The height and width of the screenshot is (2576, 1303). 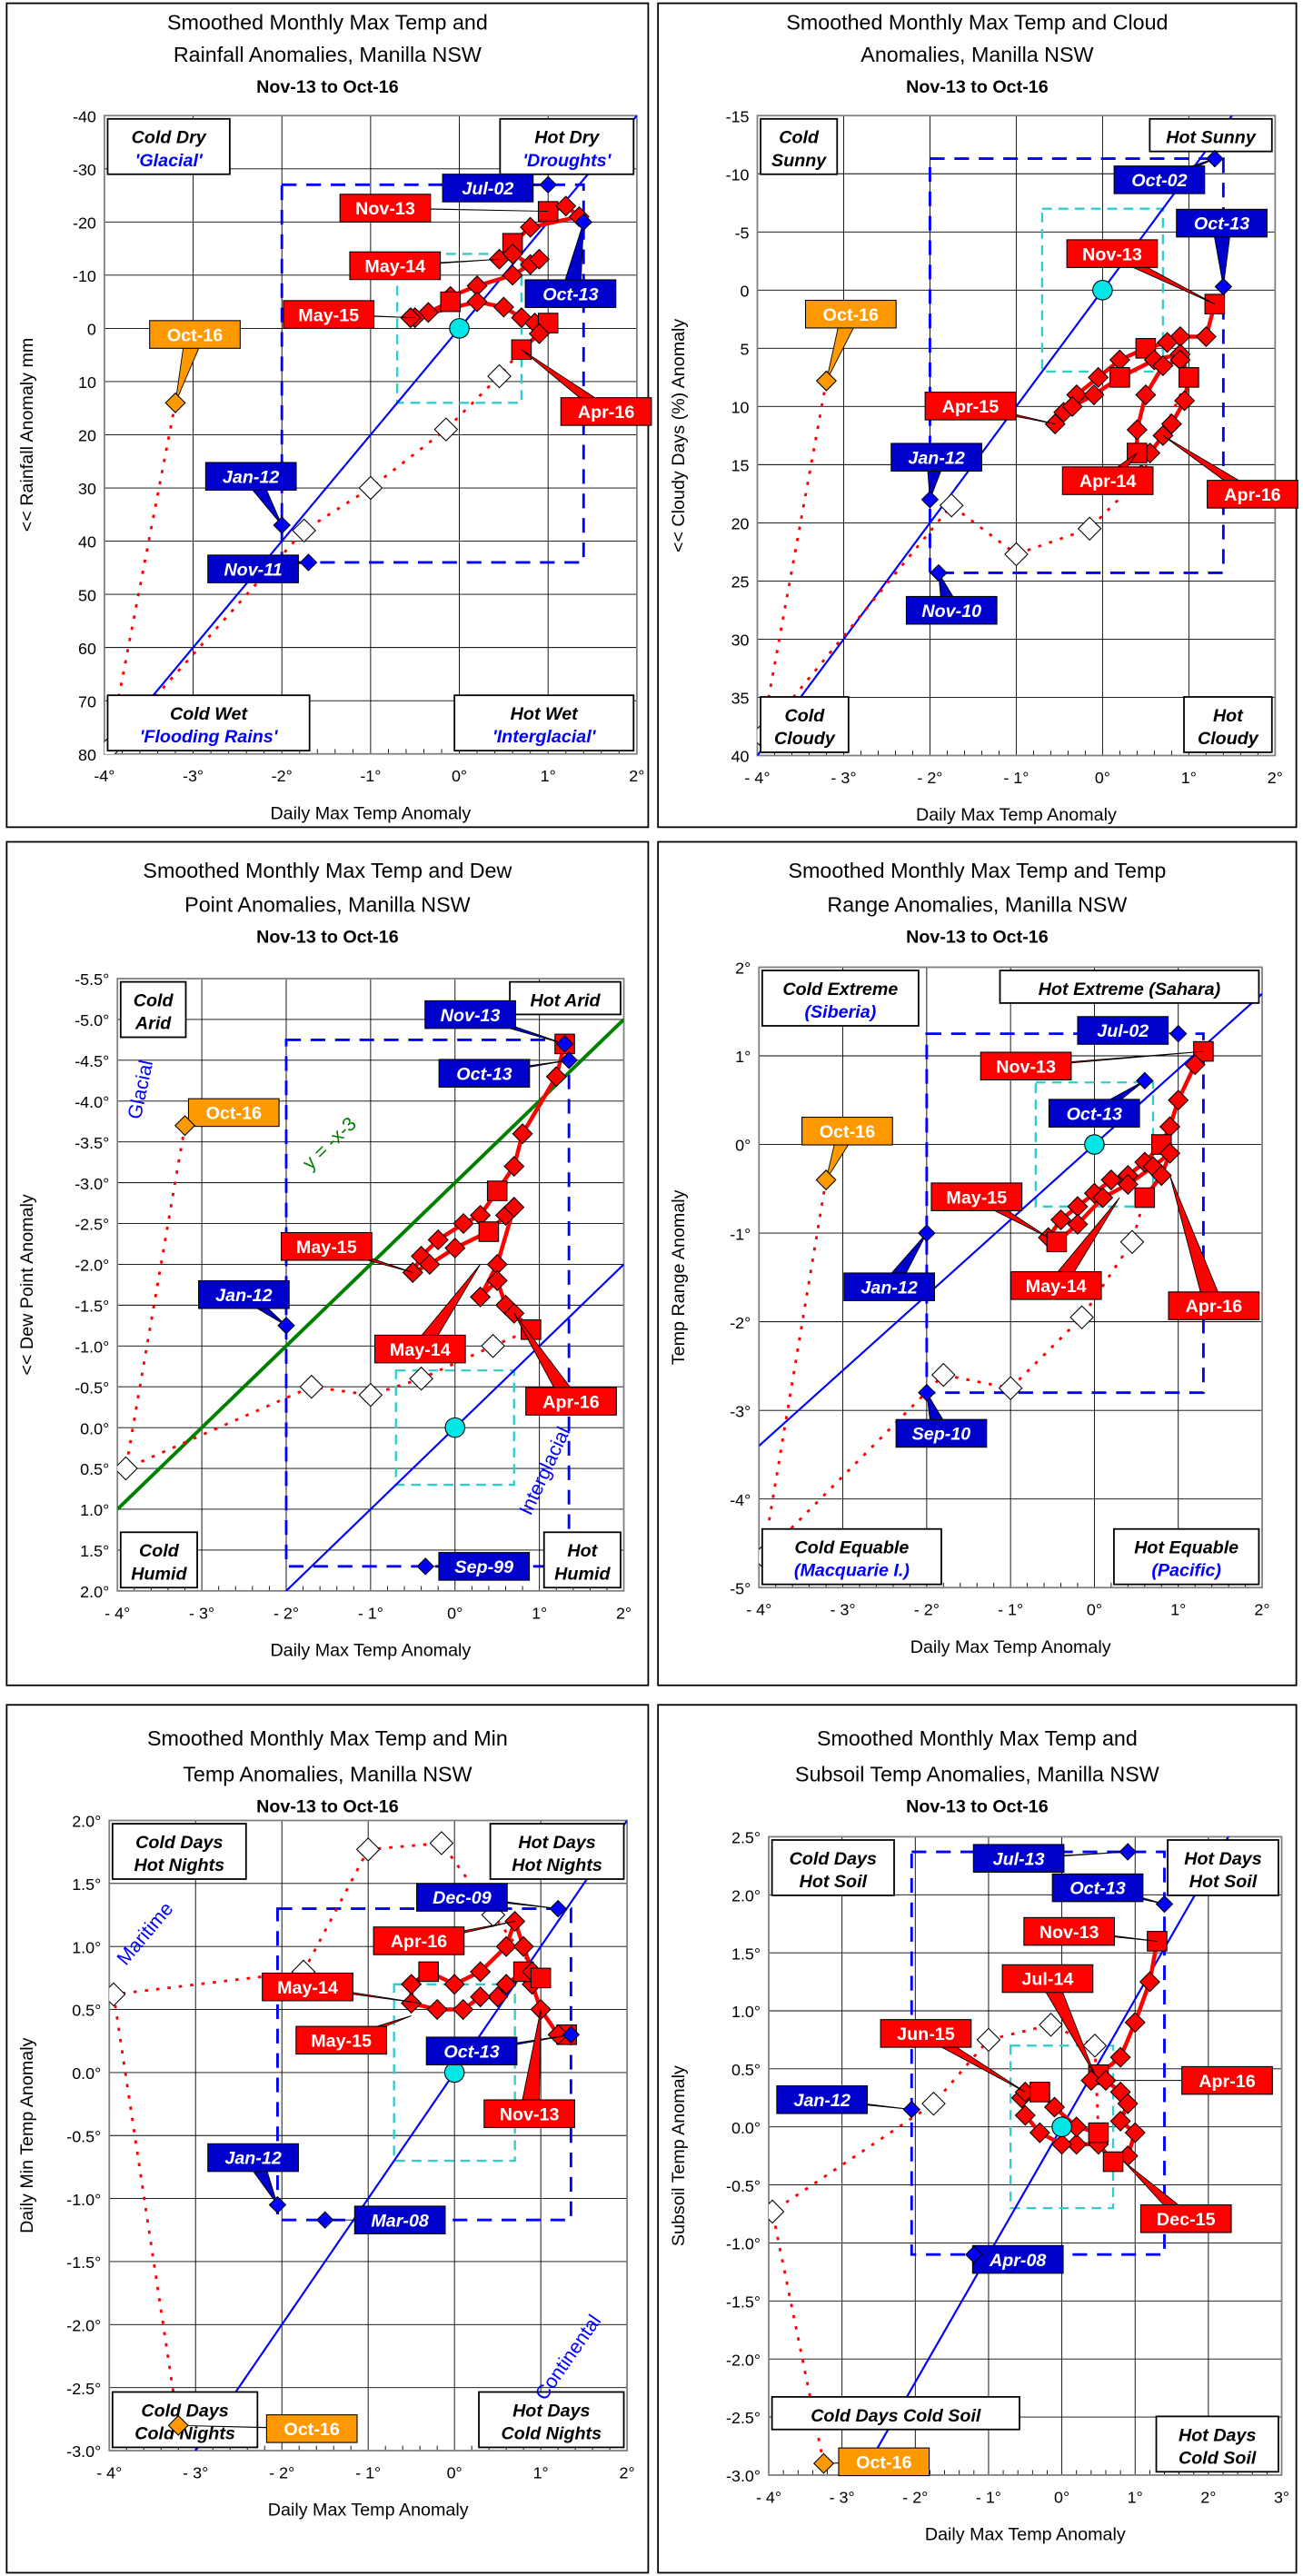 What do you see at coordinates (989, 1210) in the screenshot?
I see `callout-may-15: May-15` at bounding box center [989, 1210].